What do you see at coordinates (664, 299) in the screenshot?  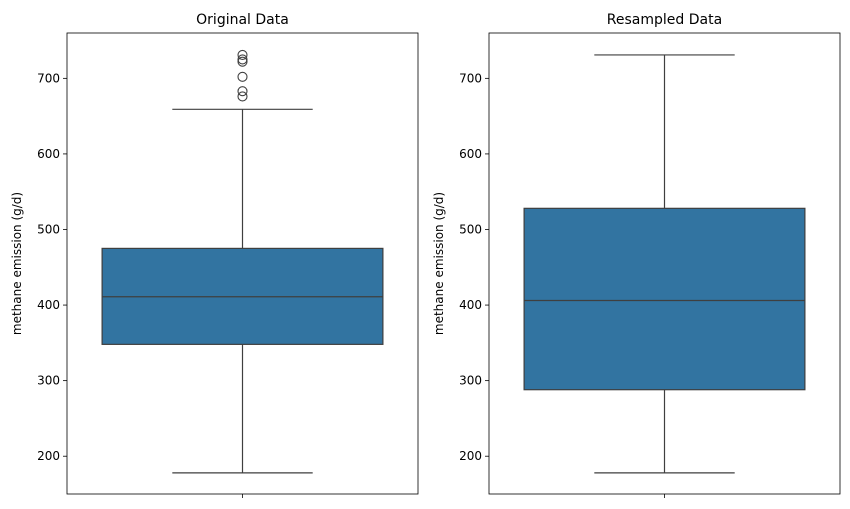 I see `iqr-box` at bounding box center [664, 299].